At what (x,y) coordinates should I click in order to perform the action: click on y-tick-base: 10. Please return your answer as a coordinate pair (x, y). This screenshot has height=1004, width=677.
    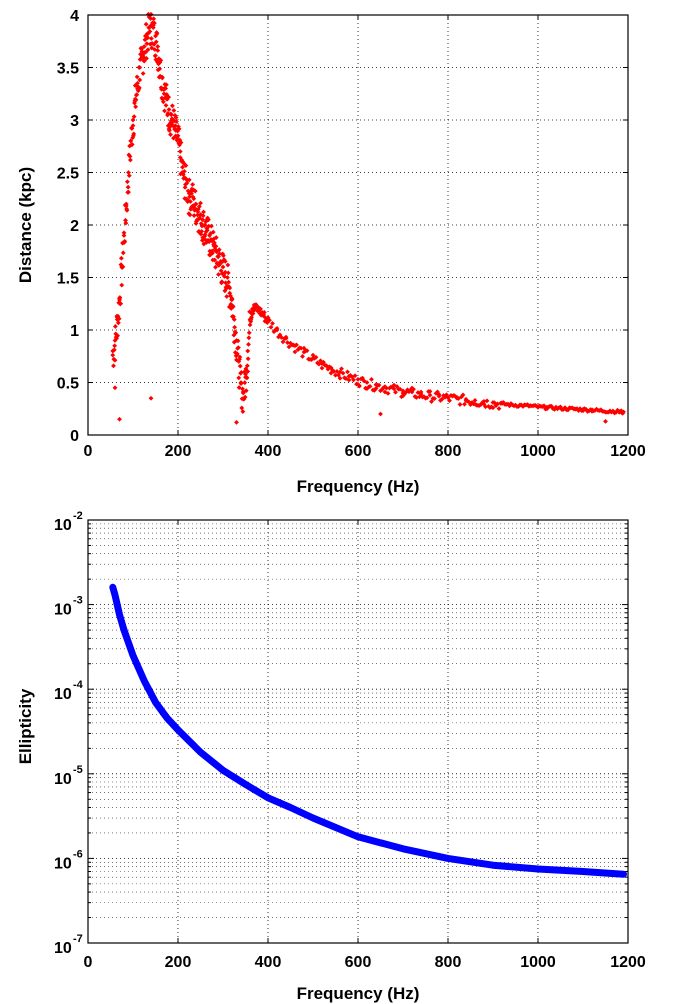
    Looking at the image, I should click on (63, 948).